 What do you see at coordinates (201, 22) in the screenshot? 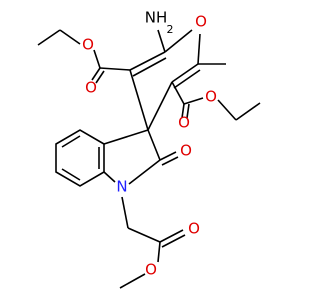
I see `ring-oxygen: O` at bounding box center [201, 22].